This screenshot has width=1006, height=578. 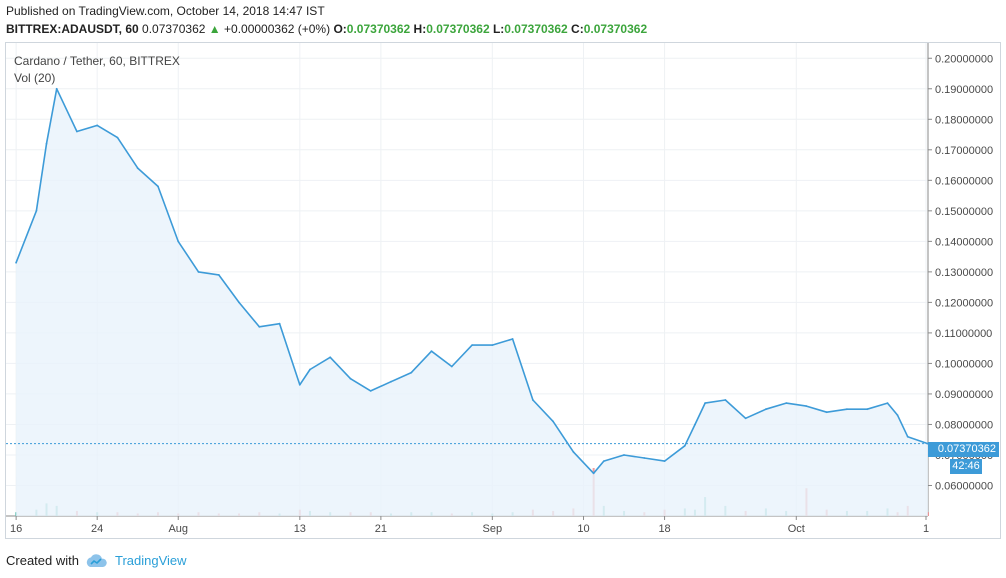 I want to click on x-tick-label: Oct, so click(x=796, y=529).